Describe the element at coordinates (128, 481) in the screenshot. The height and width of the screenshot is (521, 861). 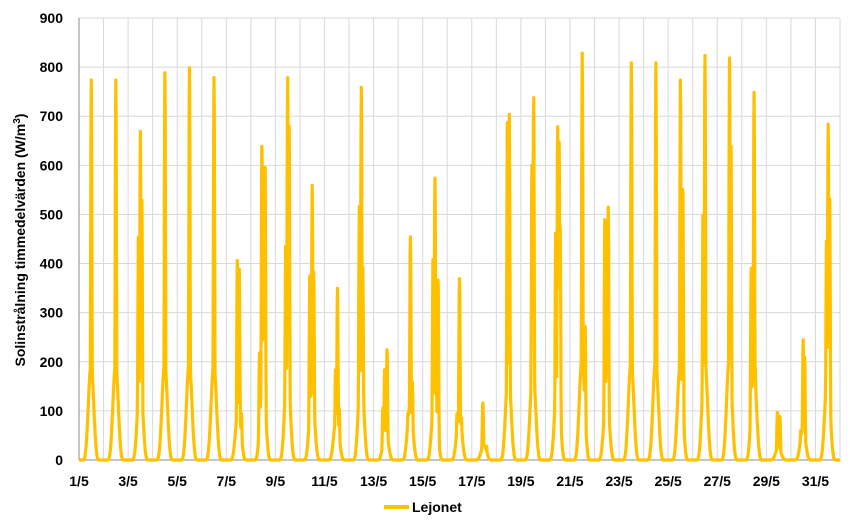
I see `x-tick-label: 3/5` at that location.